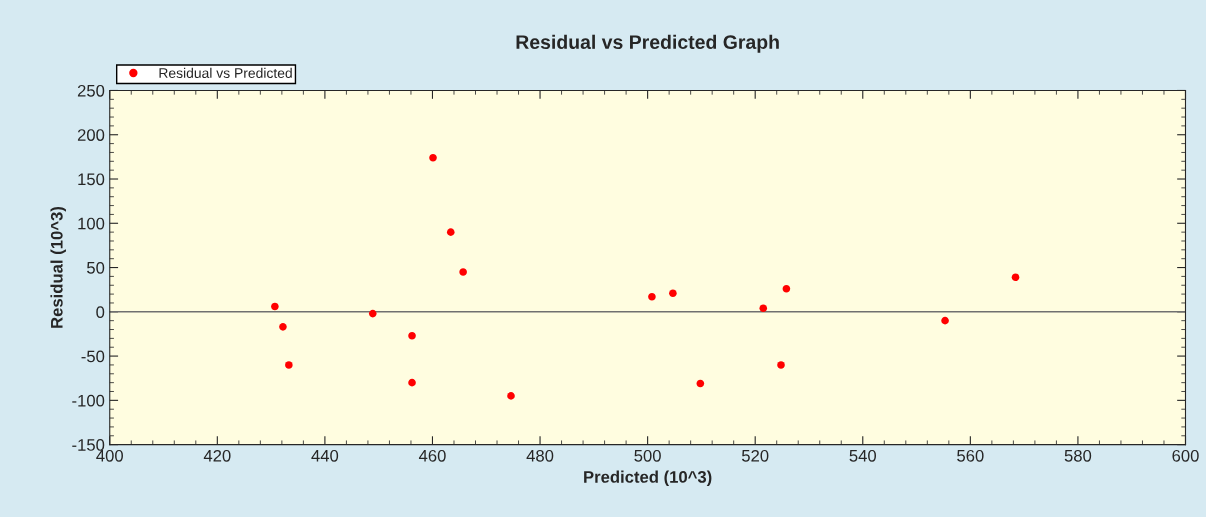 This screenshot has width=1206, height=517. What do you see at coordinates (93, 356) in the screenshot?
I see `y-tick-label: -50` at bounding box center [93, 356].